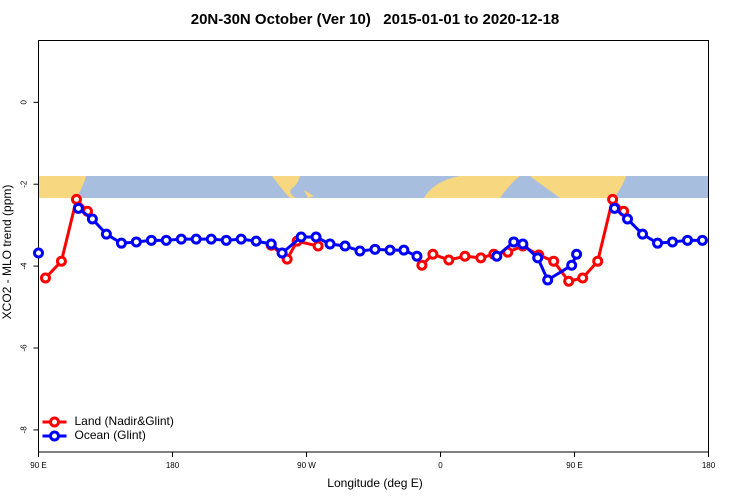 This screenshot has width=750, height=500. I want to click on legend-label: Land (Nadir&Glint), so click(124, 421).